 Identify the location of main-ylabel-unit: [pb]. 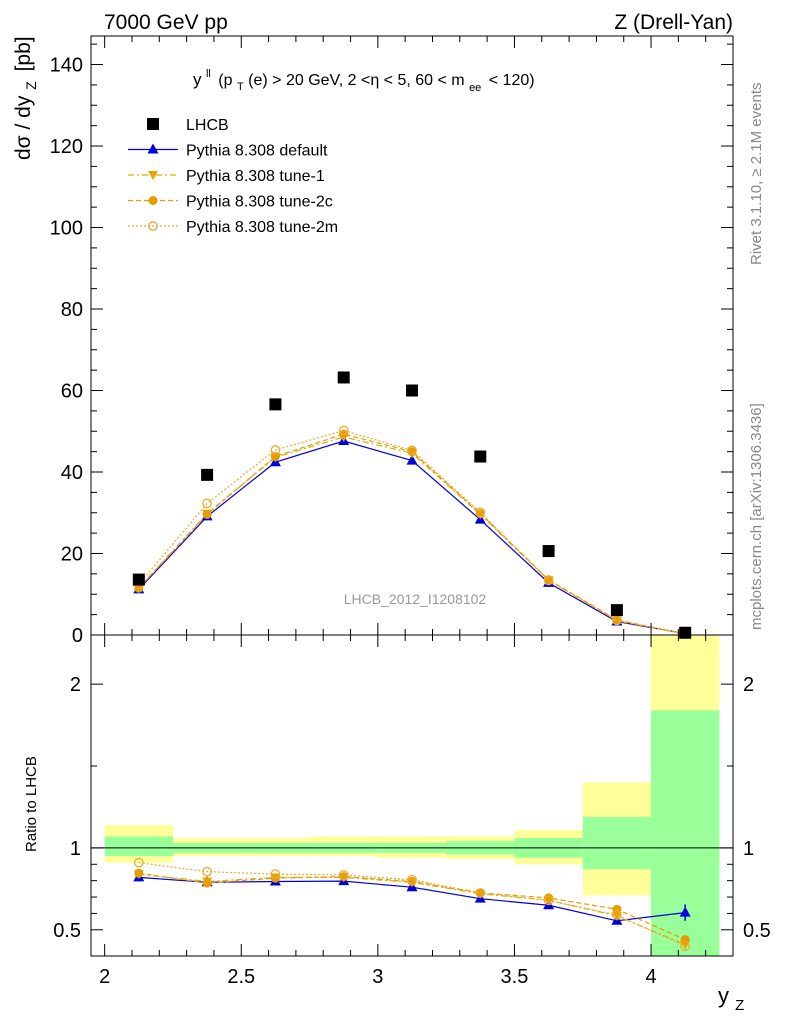
(23, 53).